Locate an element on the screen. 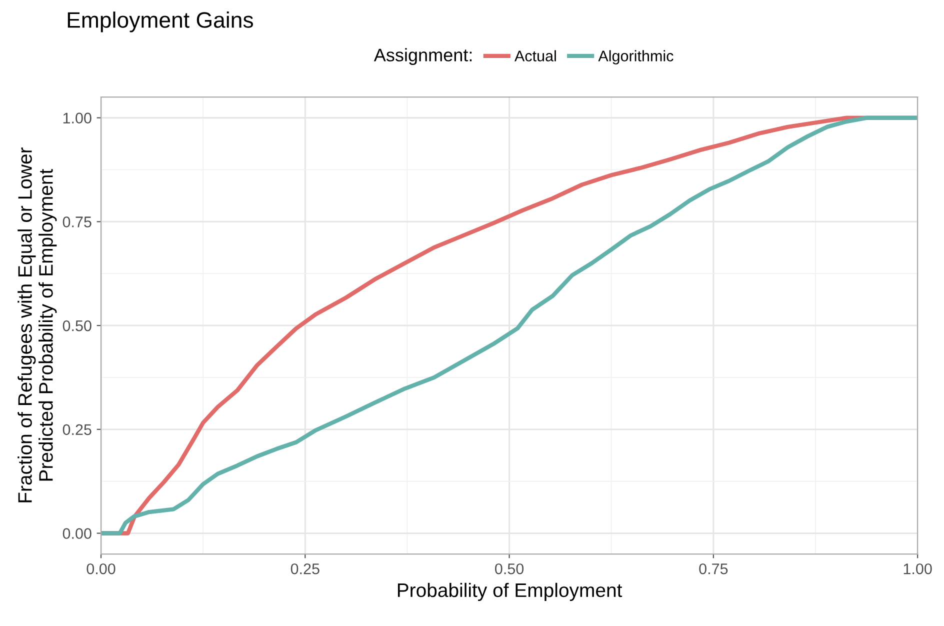 This screenshot has width=944, height=626. x-tick-label: 0.75 is located at coordinates (713, 568).